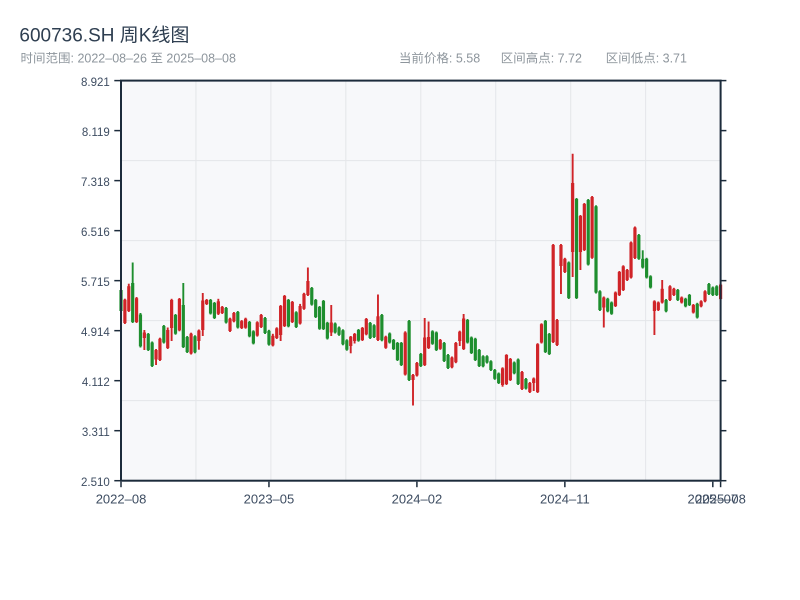 This screenshot has width=800, height=600. Describe the element at coordinates (95, 233) in the screenshot. I see `svg-text: 6.516` at that location.